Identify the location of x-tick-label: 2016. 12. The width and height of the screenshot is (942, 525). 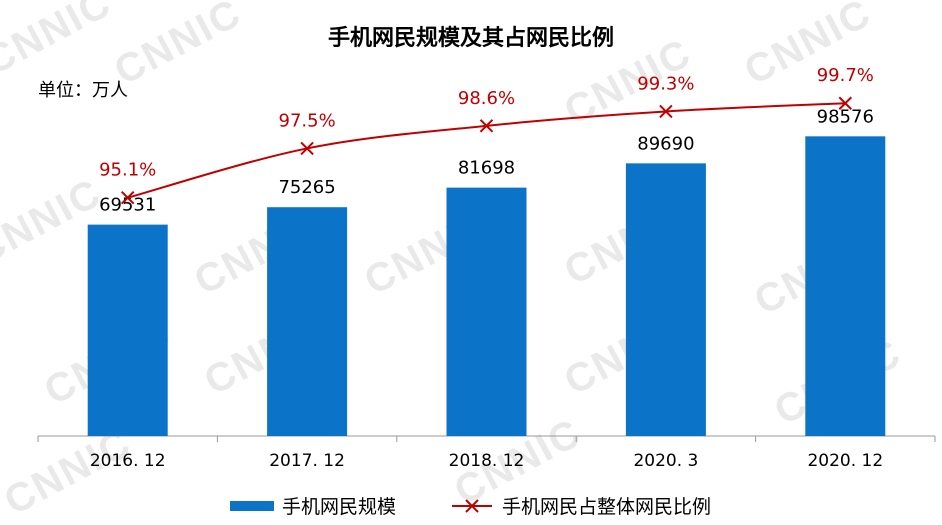
(128, 461).